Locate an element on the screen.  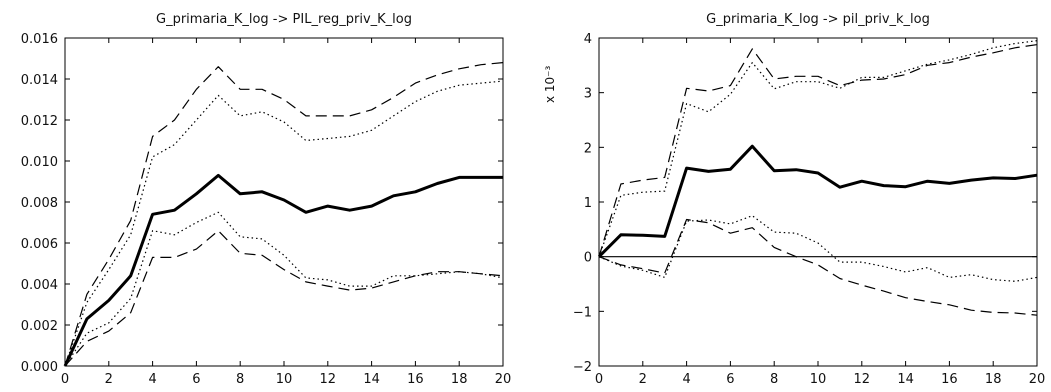
series-line-point-estimate is located at coordinates (817, 201).